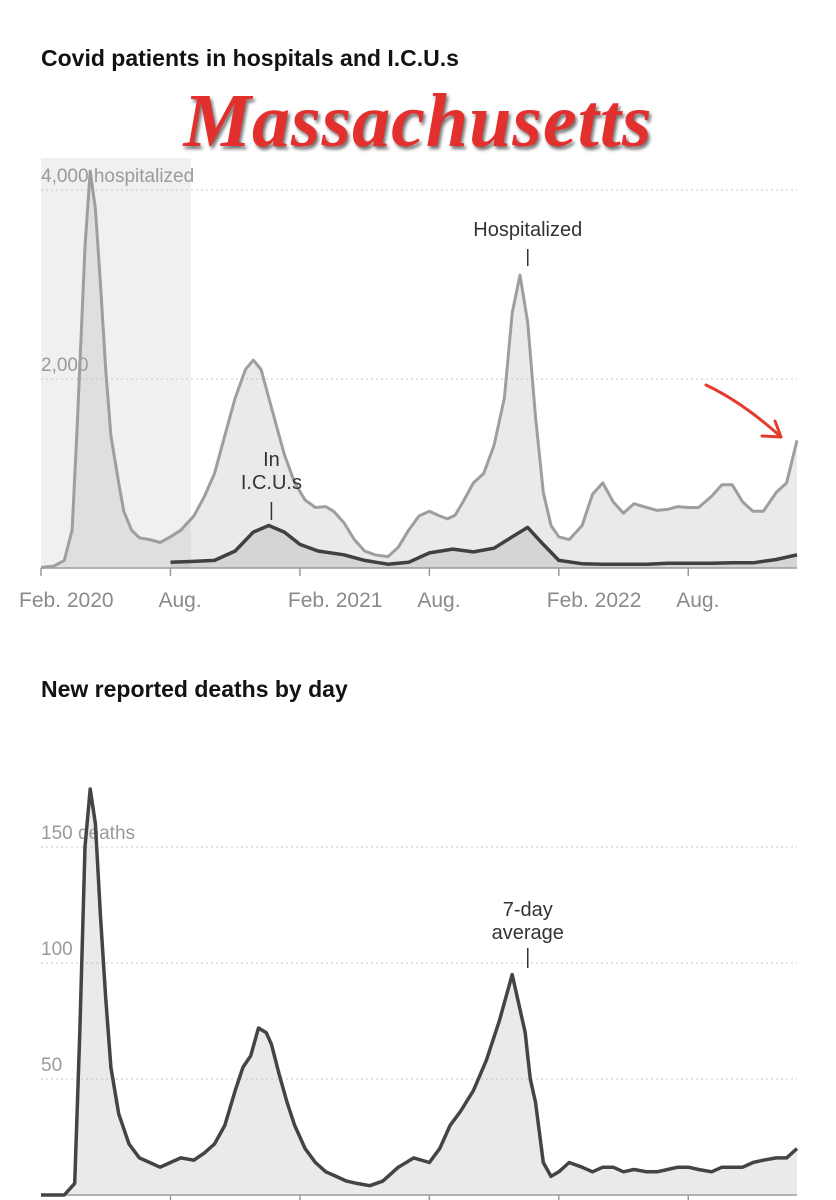 Image resolution: width=836 pixels, height=1200 pixels. I want to click on y-tick-label: 100, so click(57, 949).